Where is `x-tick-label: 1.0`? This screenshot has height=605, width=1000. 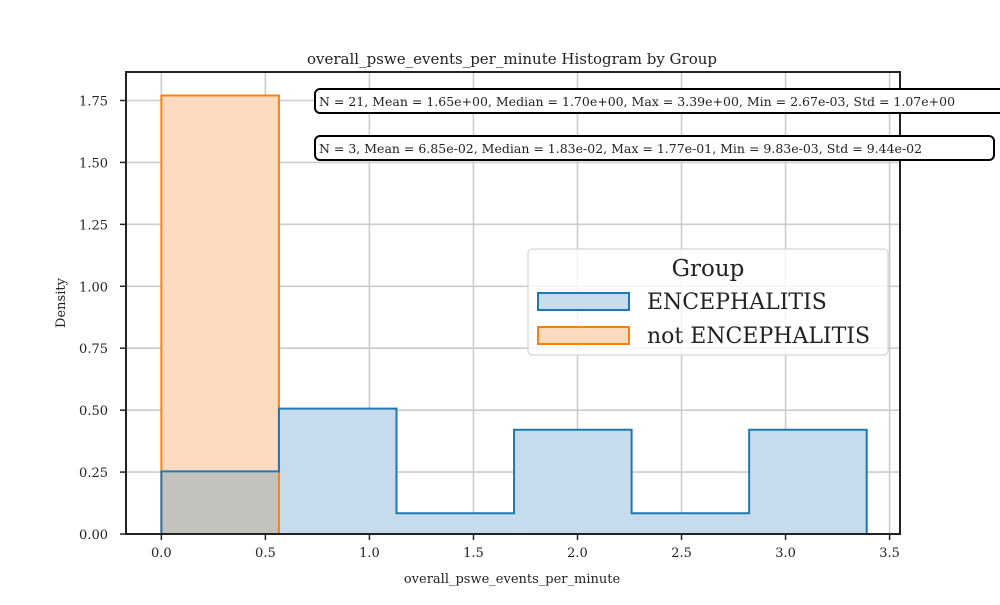 x-tick-label: 1.0 is located at coordinates (369, 553).